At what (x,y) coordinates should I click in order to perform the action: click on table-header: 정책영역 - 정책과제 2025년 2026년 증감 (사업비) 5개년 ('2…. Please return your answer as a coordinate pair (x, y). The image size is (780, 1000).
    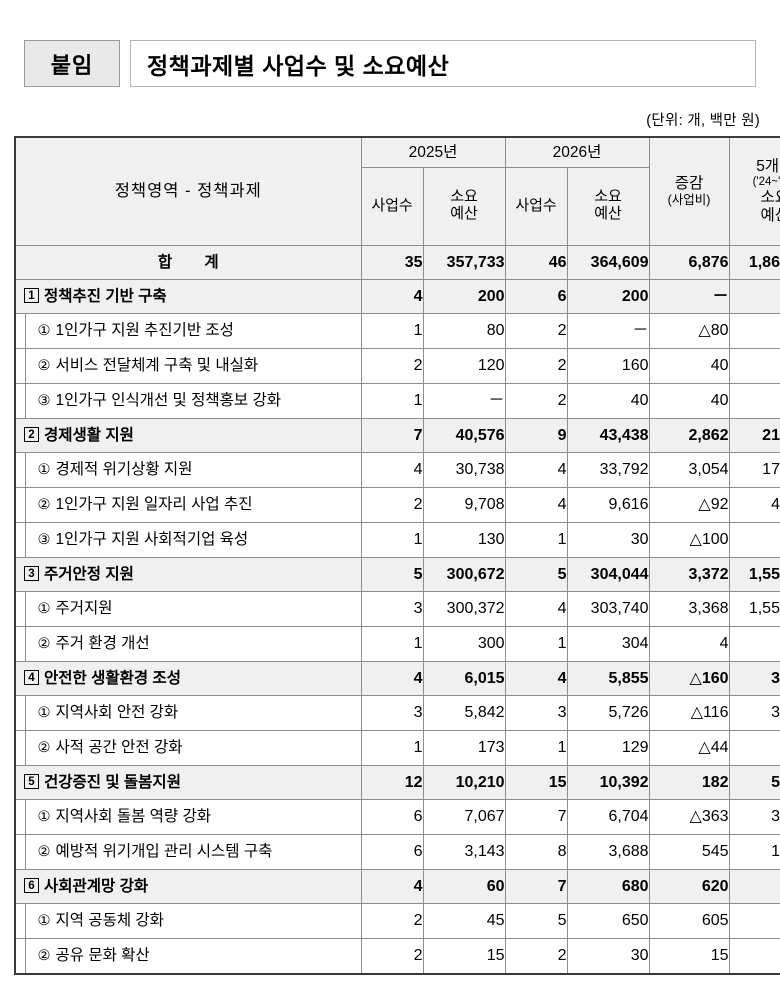
    Looking at the image, I should click on (397, 191).